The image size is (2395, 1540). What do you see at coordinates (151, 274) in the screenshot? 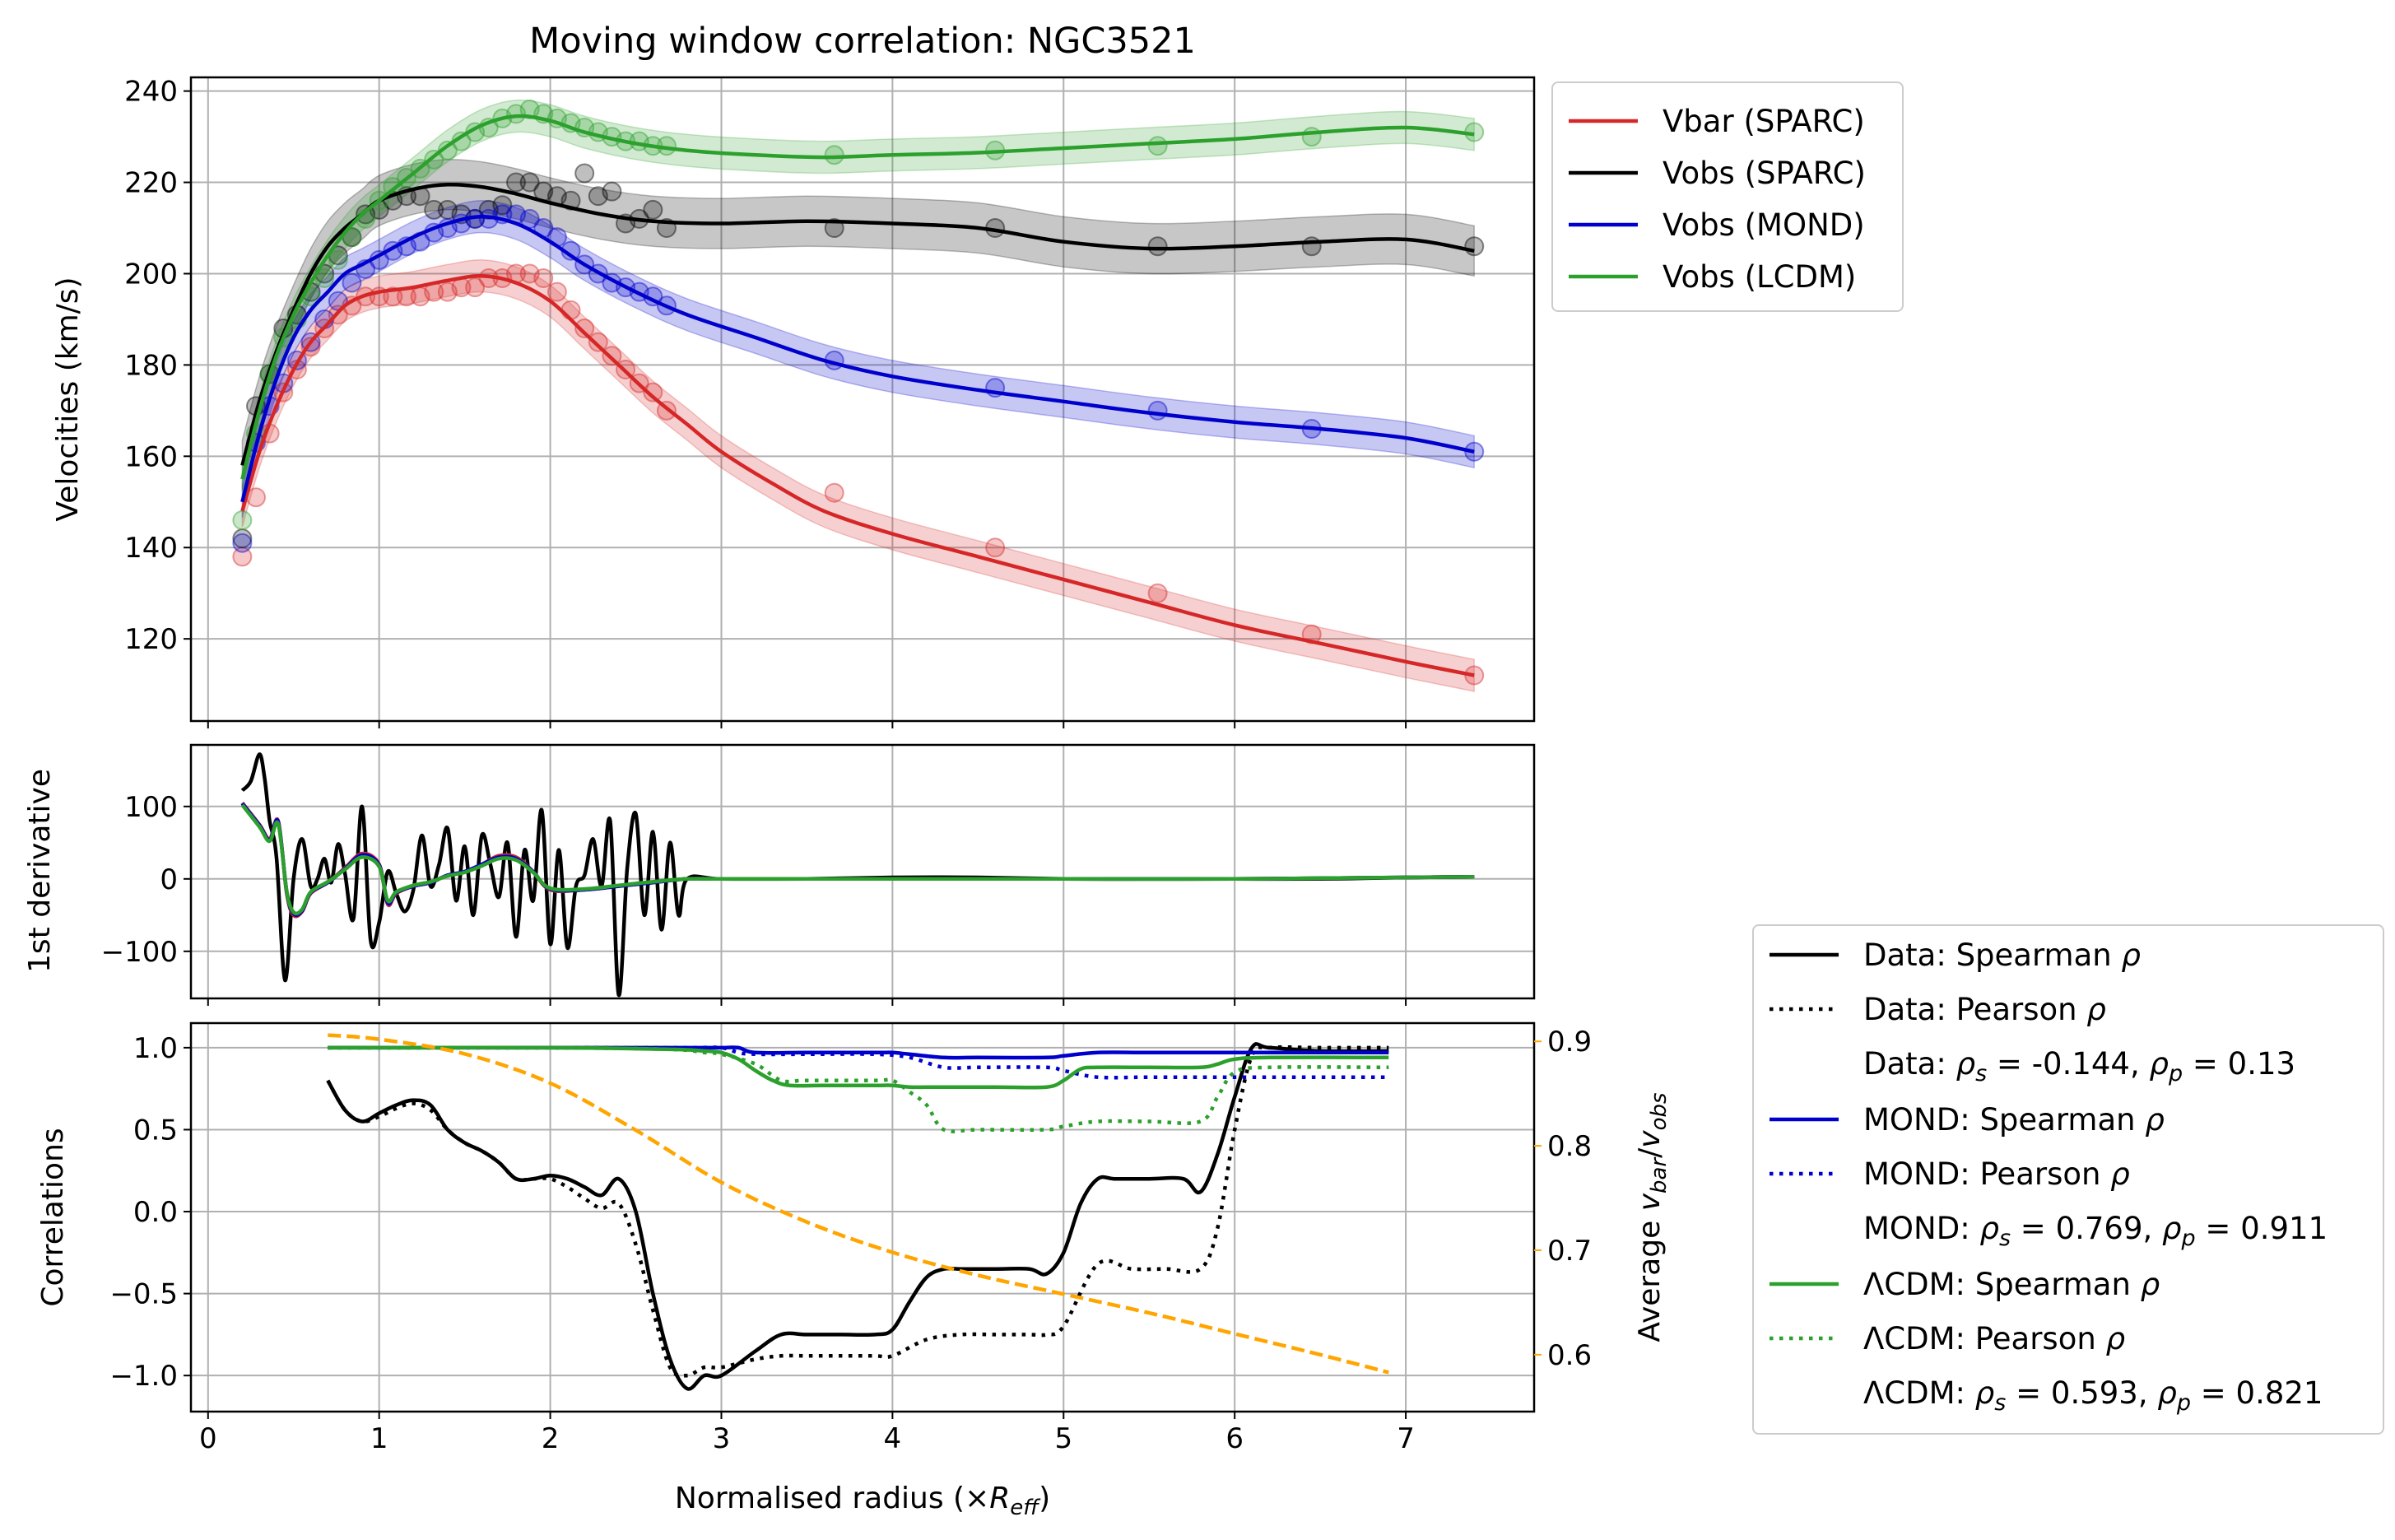
I see `y-tick-label: 200` at bounding box center [151, 274].